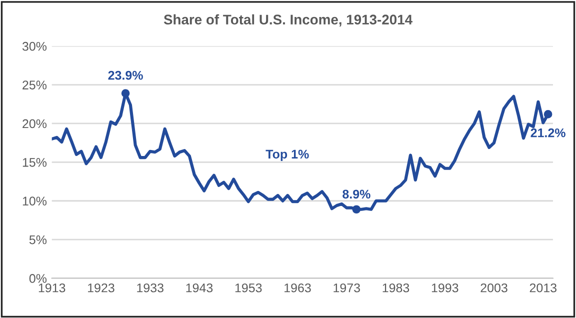  I want to click on annotation: Top 1%, so click(287, 156).